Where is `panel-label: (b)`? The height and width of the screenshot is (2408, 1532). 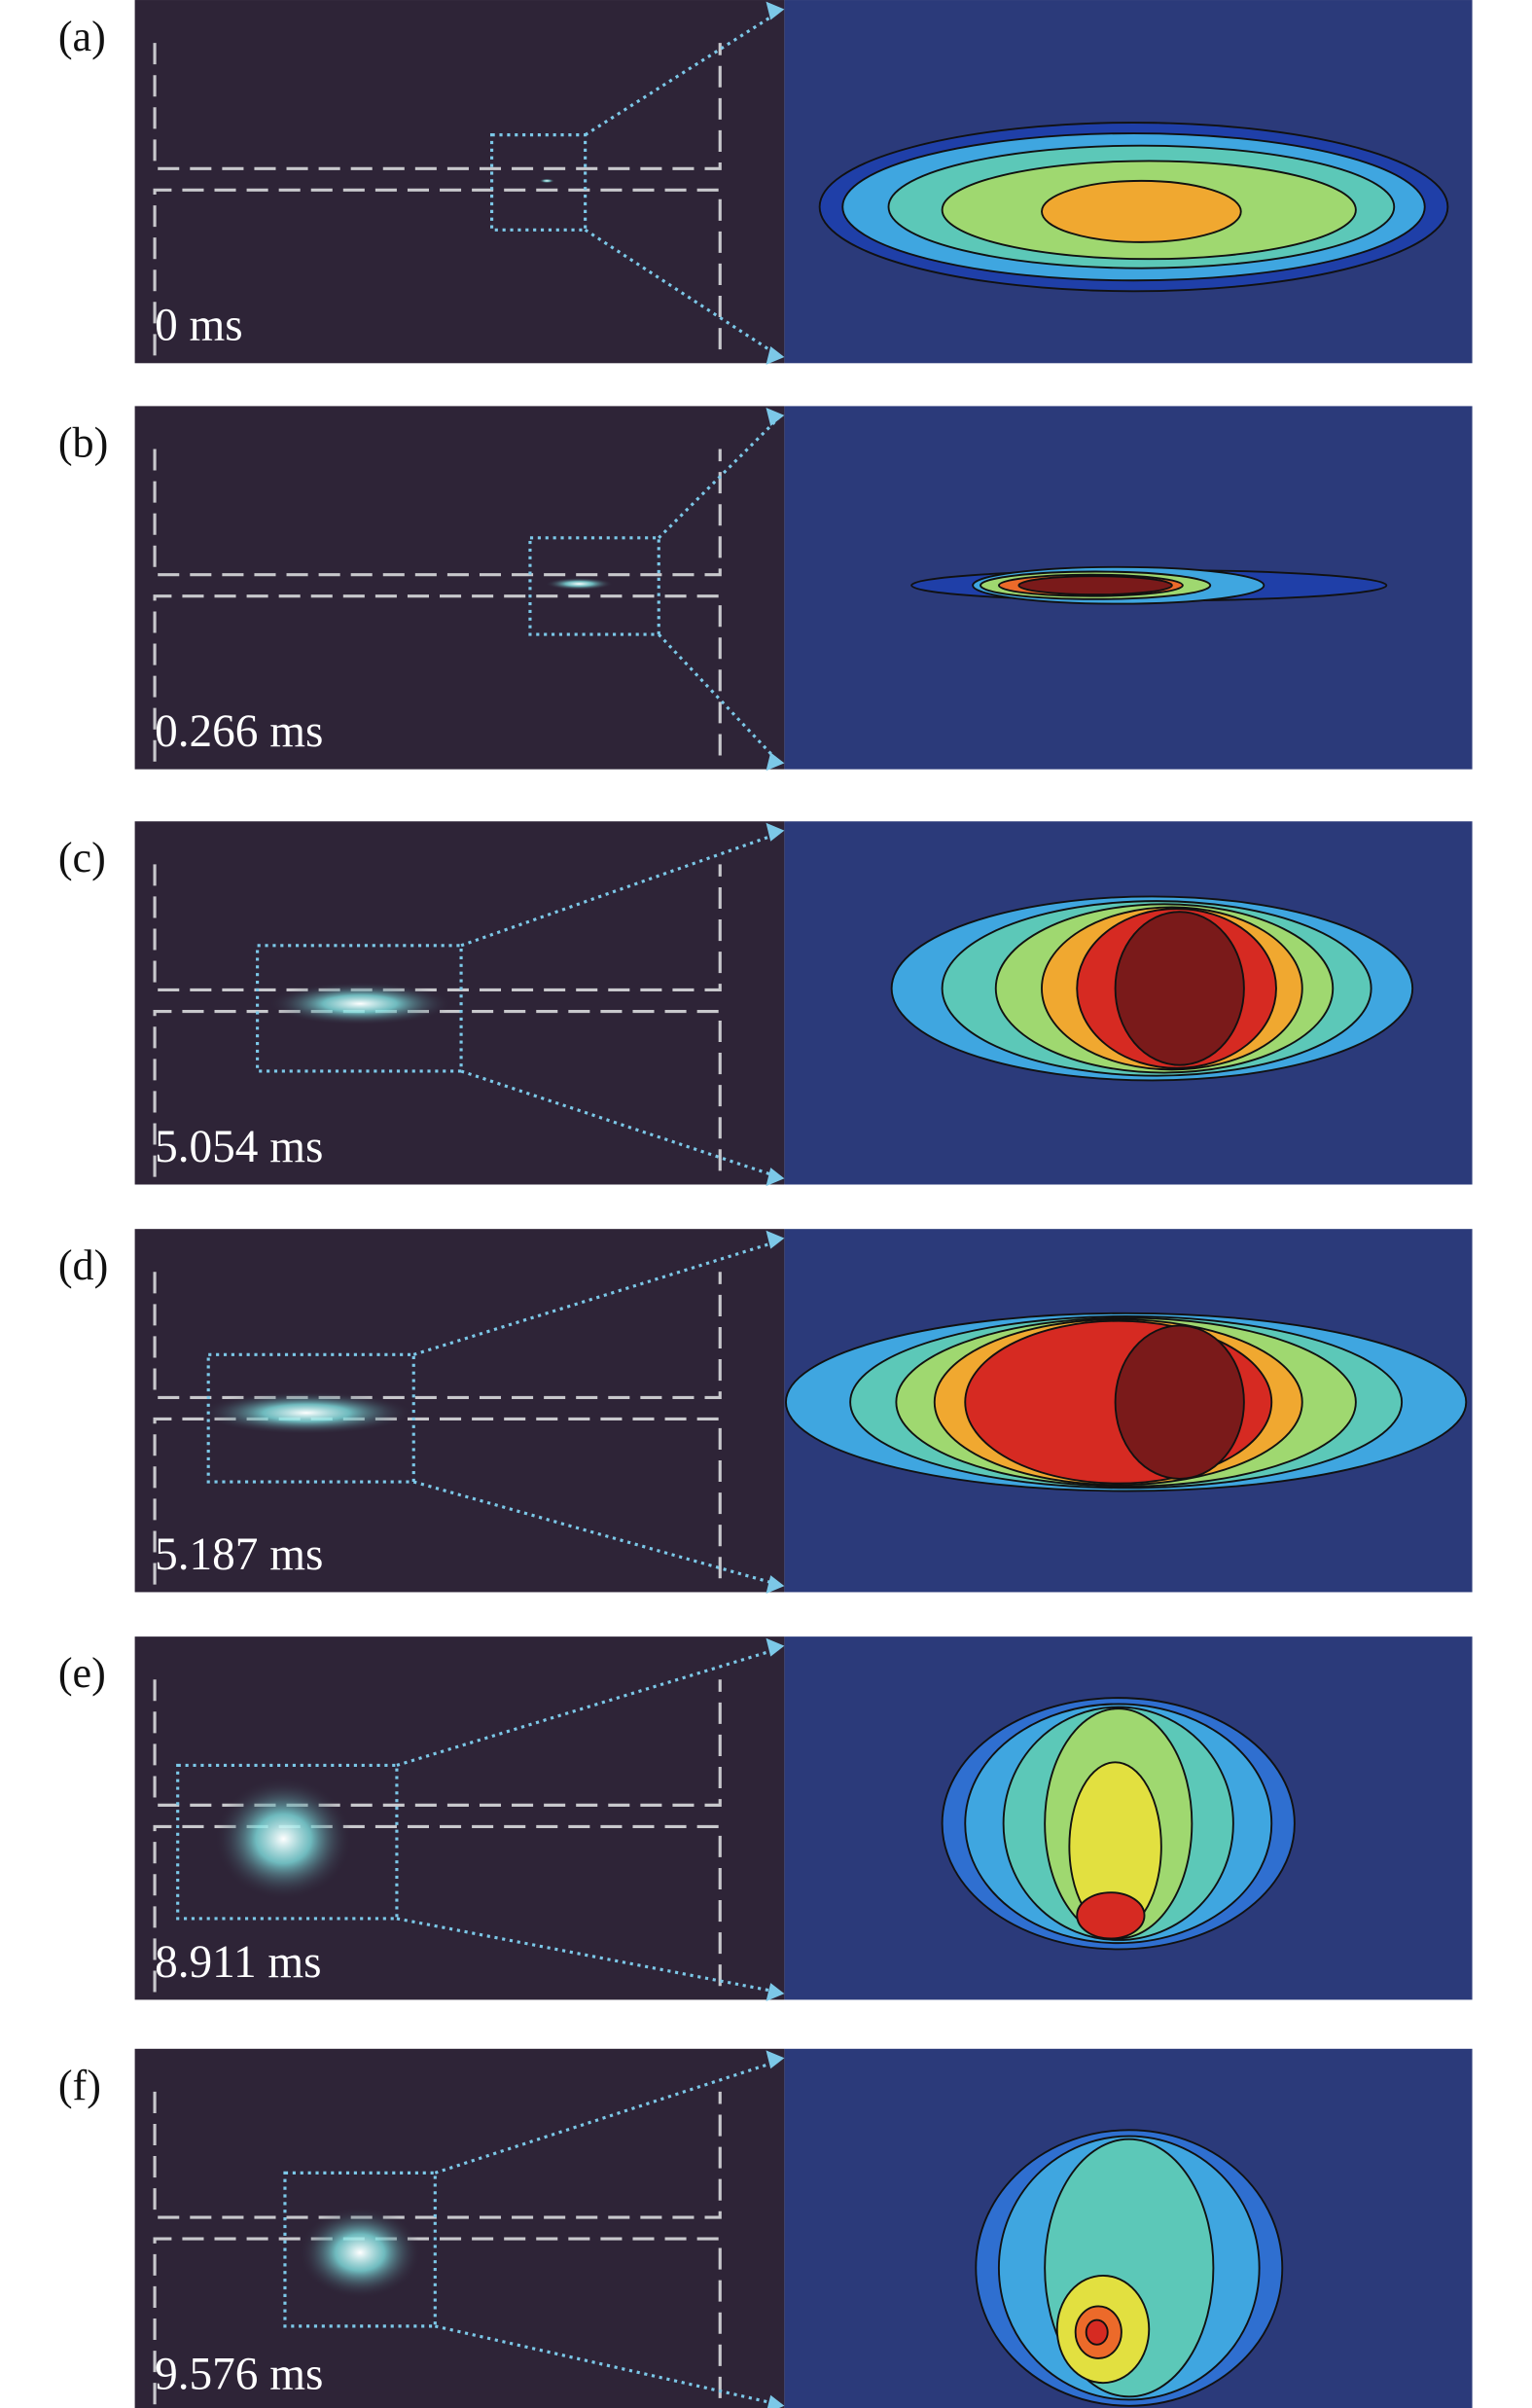
panel-label: (b) is located at coordinates (83, 442).